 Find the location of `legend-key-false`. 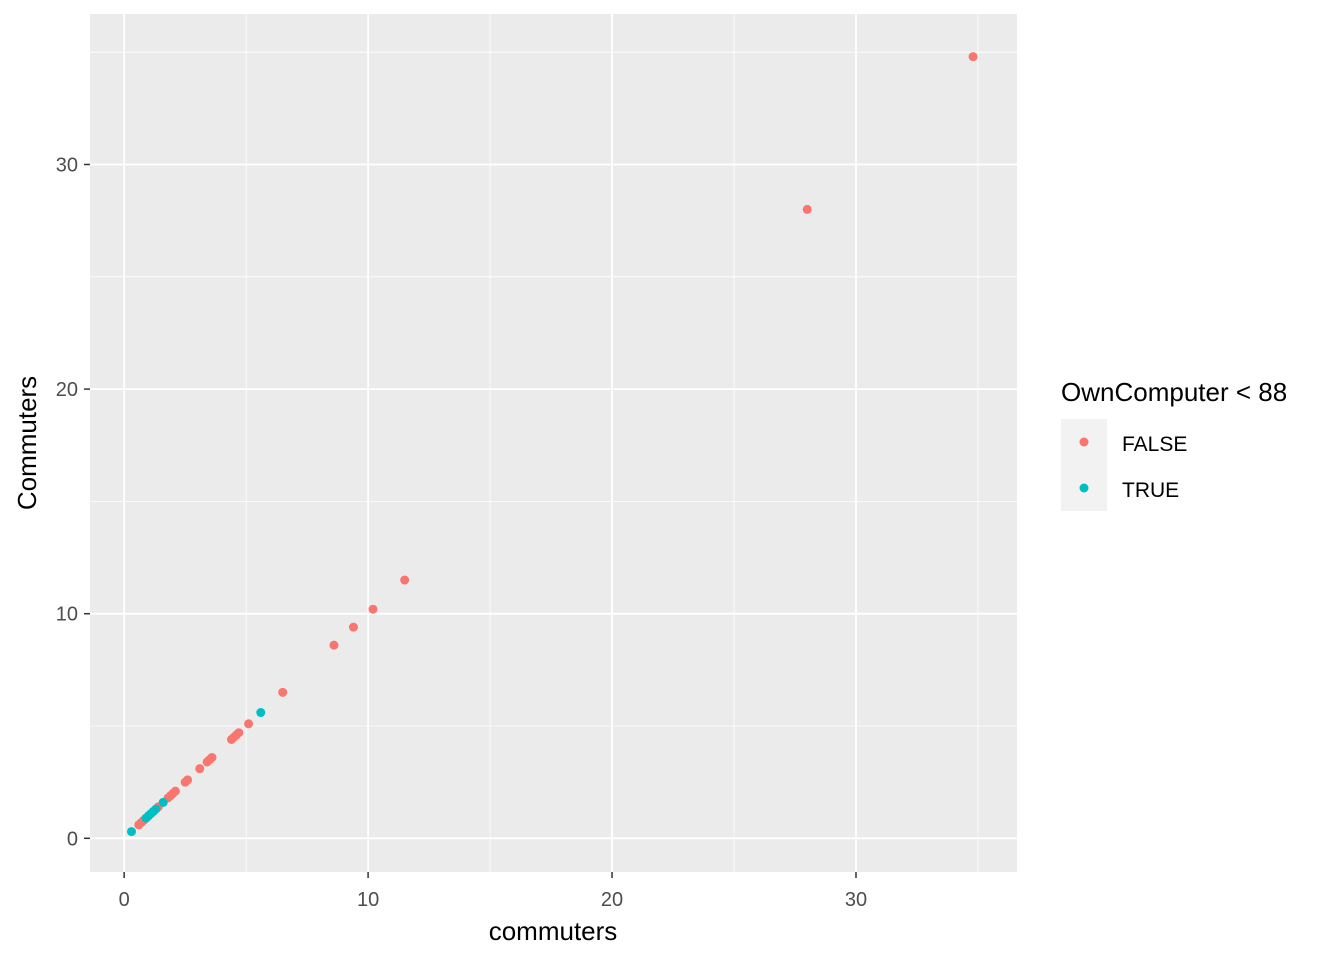

legend-key-false is located at coordinates (1084, 442).